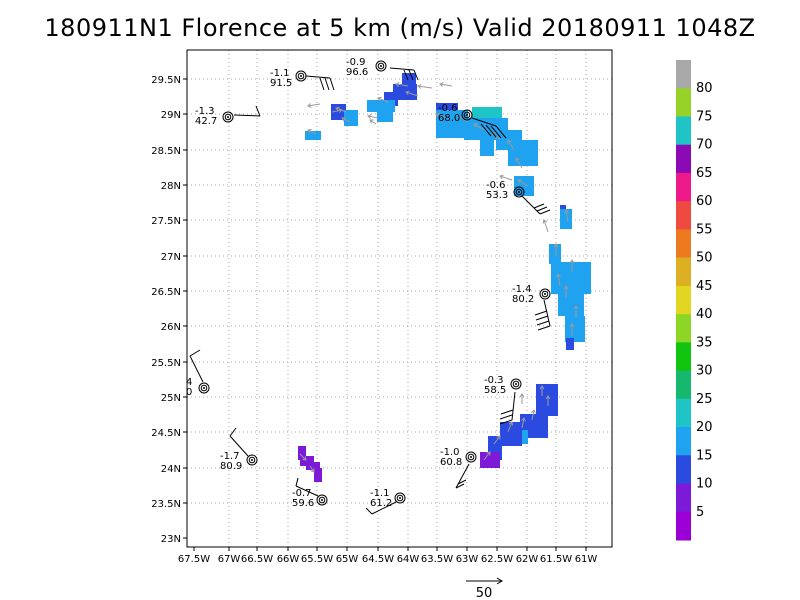  What do you see at coordinates (437, 559) in the screenshot?
I see `lon-tick-label: 63.5W` at bounding box center [437, 559].